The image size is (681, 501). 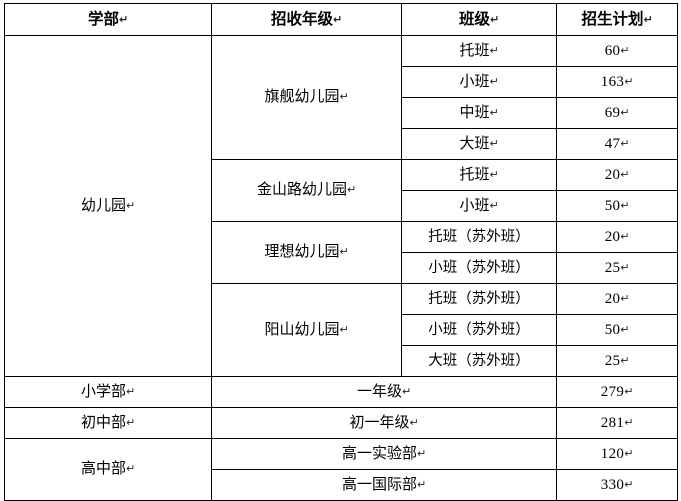 I want to click on cell-plan: 69↵, so click(x=617, y=113).